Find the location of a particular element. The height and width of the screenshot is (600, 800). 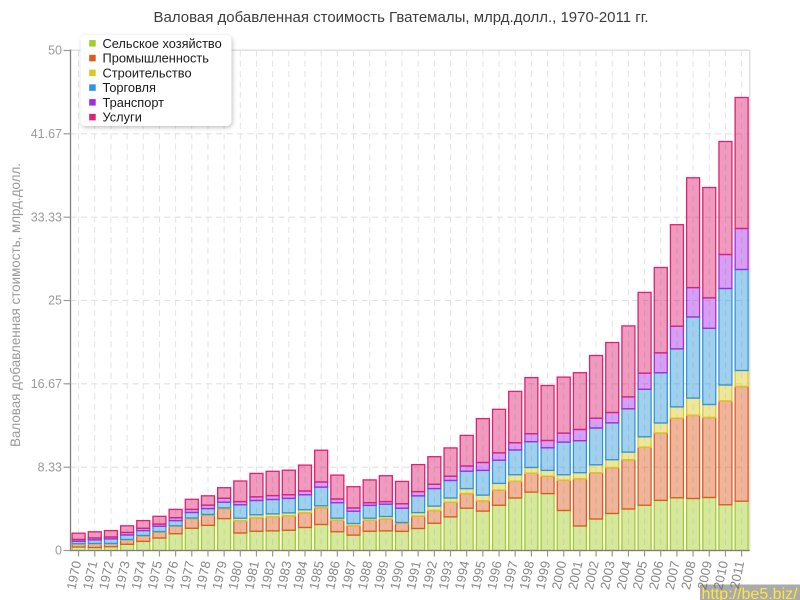

svg-text: 50 is located at coordinates (55, 51).